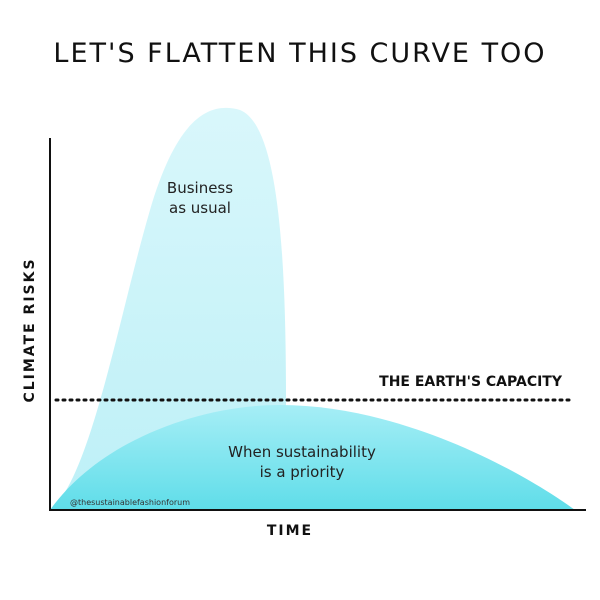 The image size is (600, 600). I want to click on credit: @thesustainablefashionforum, so click(130, 502).